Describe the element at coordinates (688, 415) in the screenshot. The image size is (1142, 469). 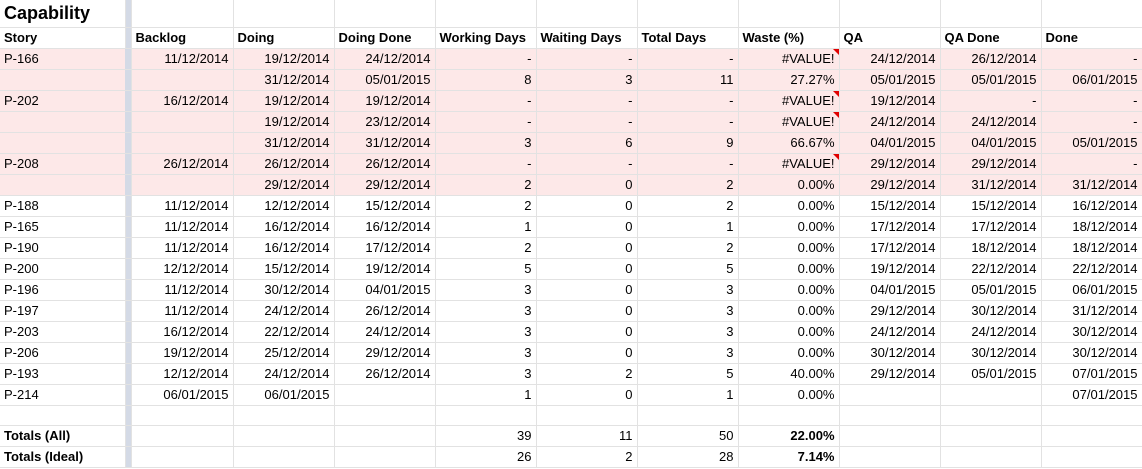
I see `cell-total-days` at that location.